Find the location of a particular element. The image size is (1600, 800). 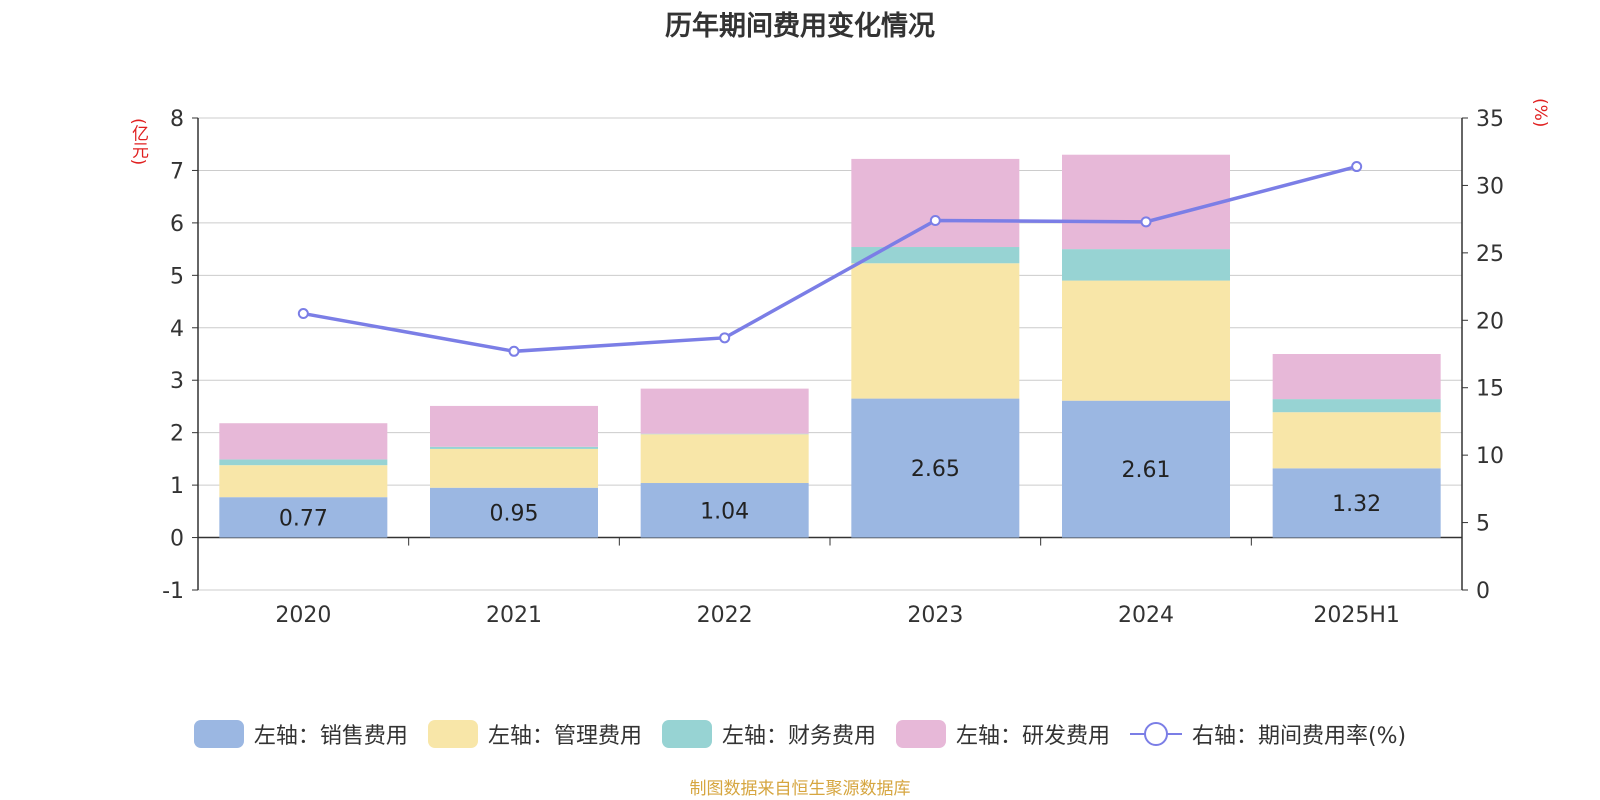

right-tick-label-5: 25 is located at coordinates (1490, 254).